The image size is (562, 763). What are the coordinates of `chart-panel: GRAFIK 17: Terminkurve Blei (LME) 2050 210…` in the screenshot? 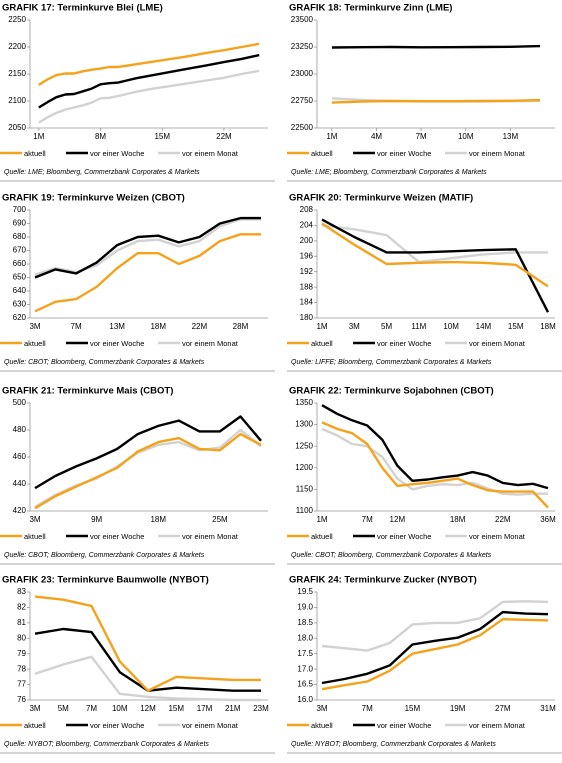 It's located at (137, 92).